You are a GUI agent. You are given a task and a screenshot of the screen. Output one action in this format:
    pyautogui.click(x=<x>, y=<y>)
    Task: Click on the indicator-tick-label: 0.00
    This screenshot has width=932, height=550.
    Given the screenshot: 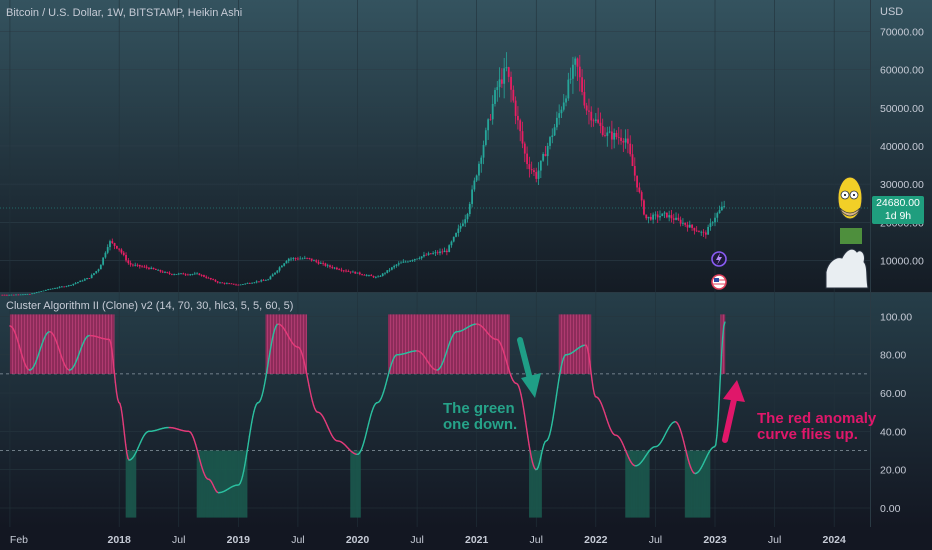 What is the action you would take?
    pyautogui.click(x=890, y=509)
    